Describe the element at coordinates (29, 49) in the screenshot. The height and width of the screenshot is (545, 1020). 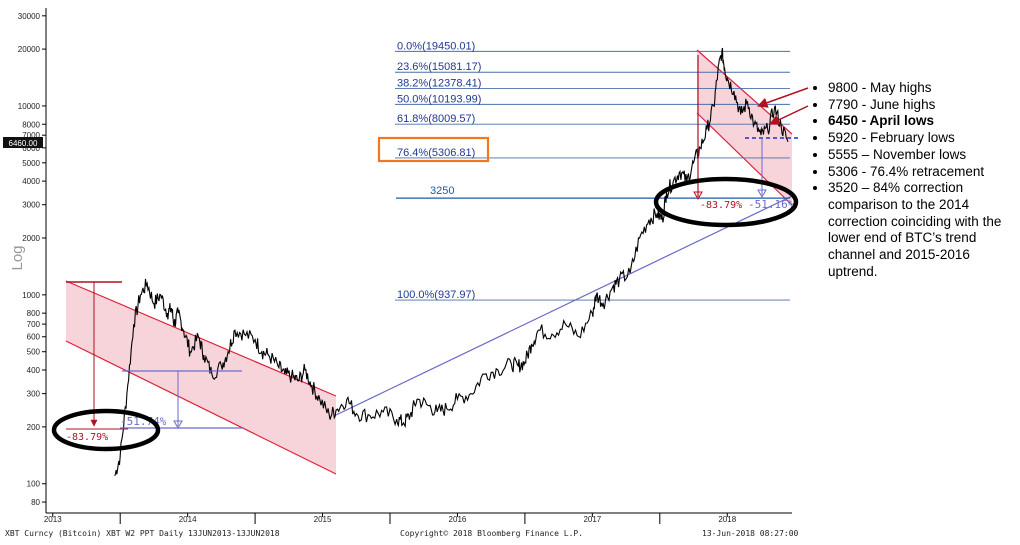
I see `y-tick-label: 20000` at that location.